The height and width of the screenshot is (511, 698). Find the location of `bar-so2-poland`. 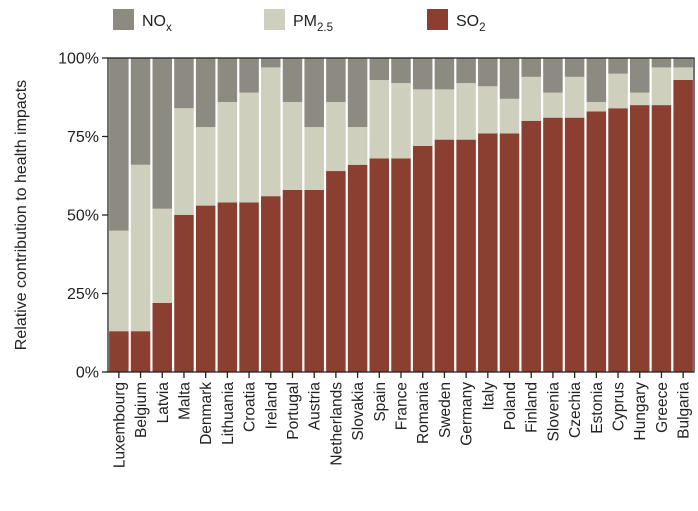

bar-so2-poland is located at coordinates (509, 252).